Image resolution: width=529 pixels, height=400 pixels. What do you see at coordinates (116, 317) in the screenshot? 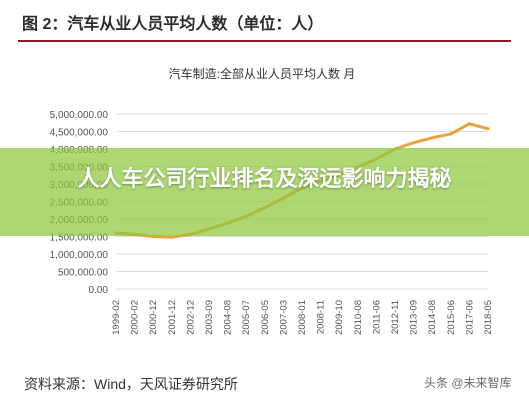
I see `x-tick-label: 1999-02` at bounding box center [116, 317].